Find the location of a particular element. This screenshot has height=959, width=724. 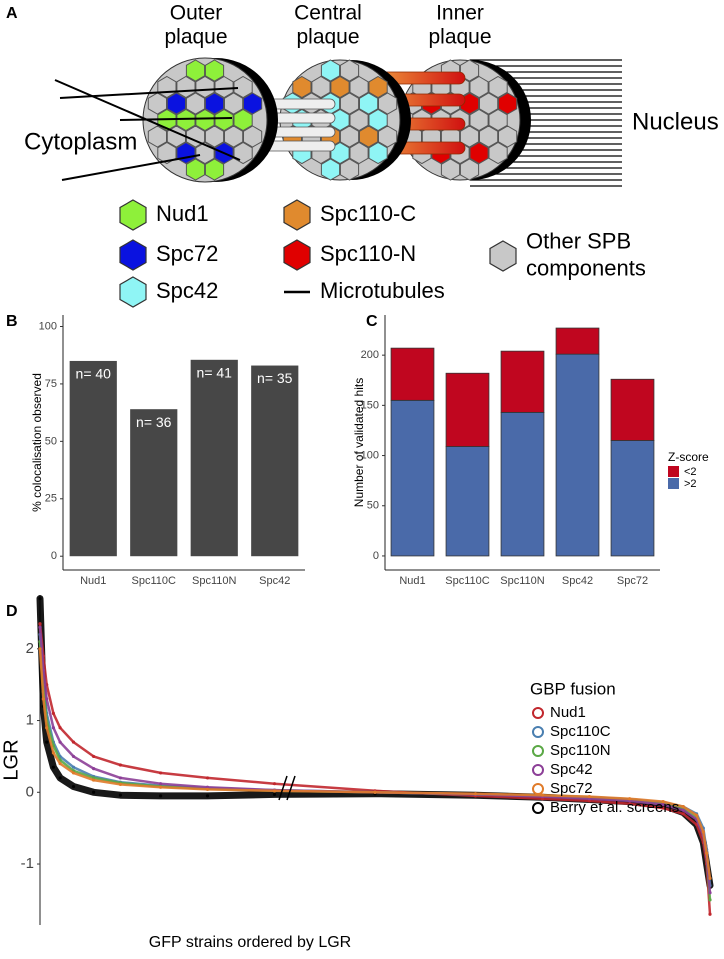

legend-label: components is located at coordinates (586, 267).